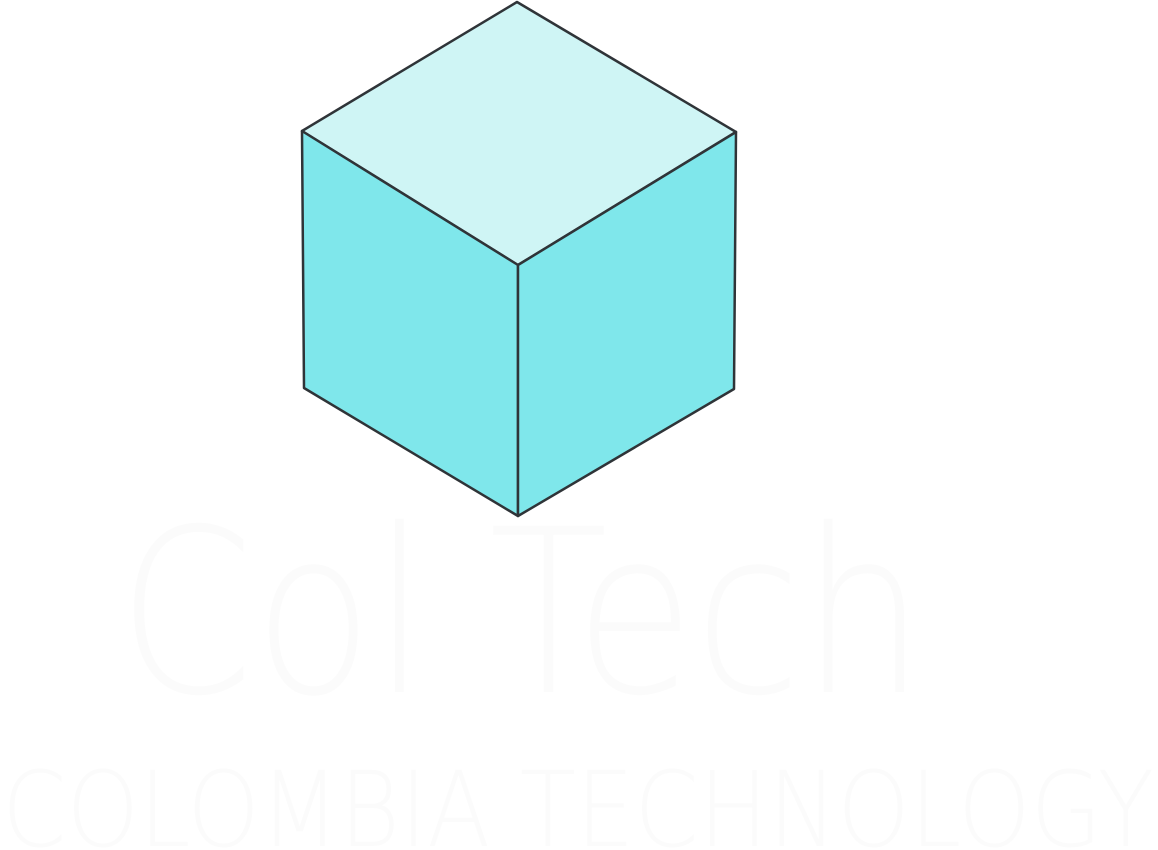  I want to click on brand-tagline: COLOMBIA TECHNOLOGY, so click(578, 799).